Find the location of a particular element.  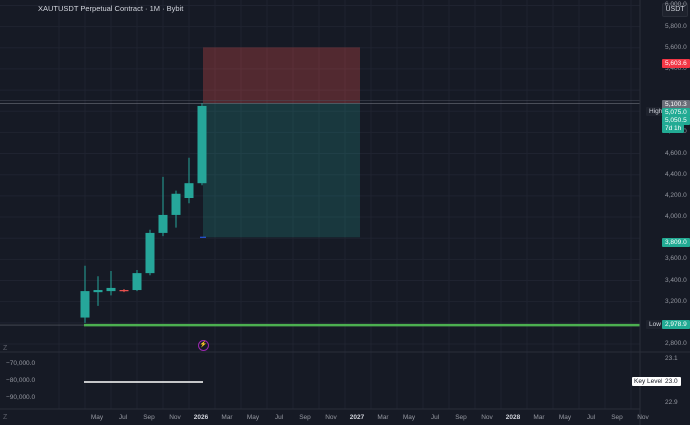

position-zones is located at coordinates (281, 142).